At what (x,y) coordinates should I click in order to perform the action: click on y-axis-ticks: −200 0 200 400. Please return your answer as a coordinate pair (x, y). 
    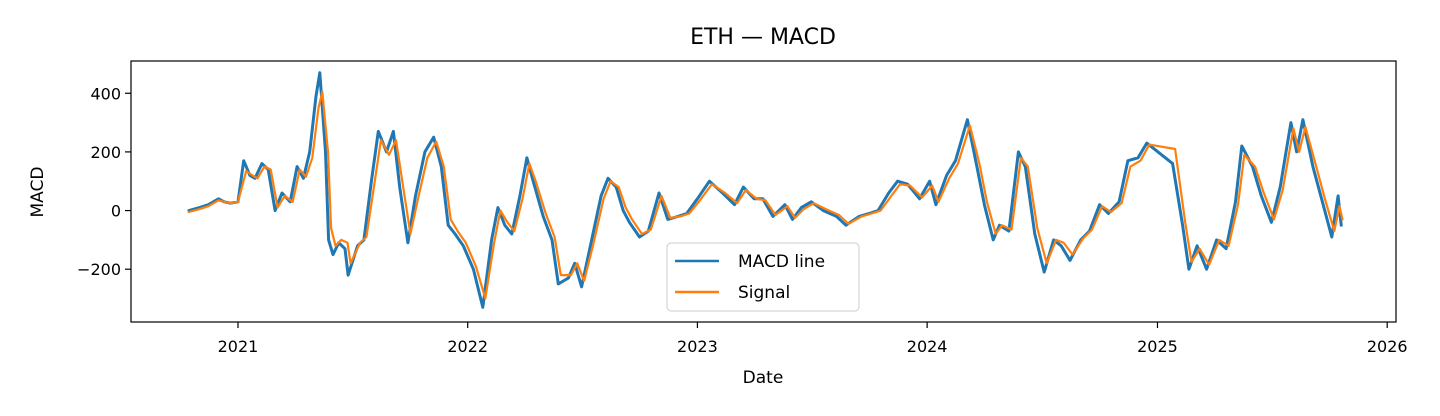
    Looking at the image, I should click on (104, 181).